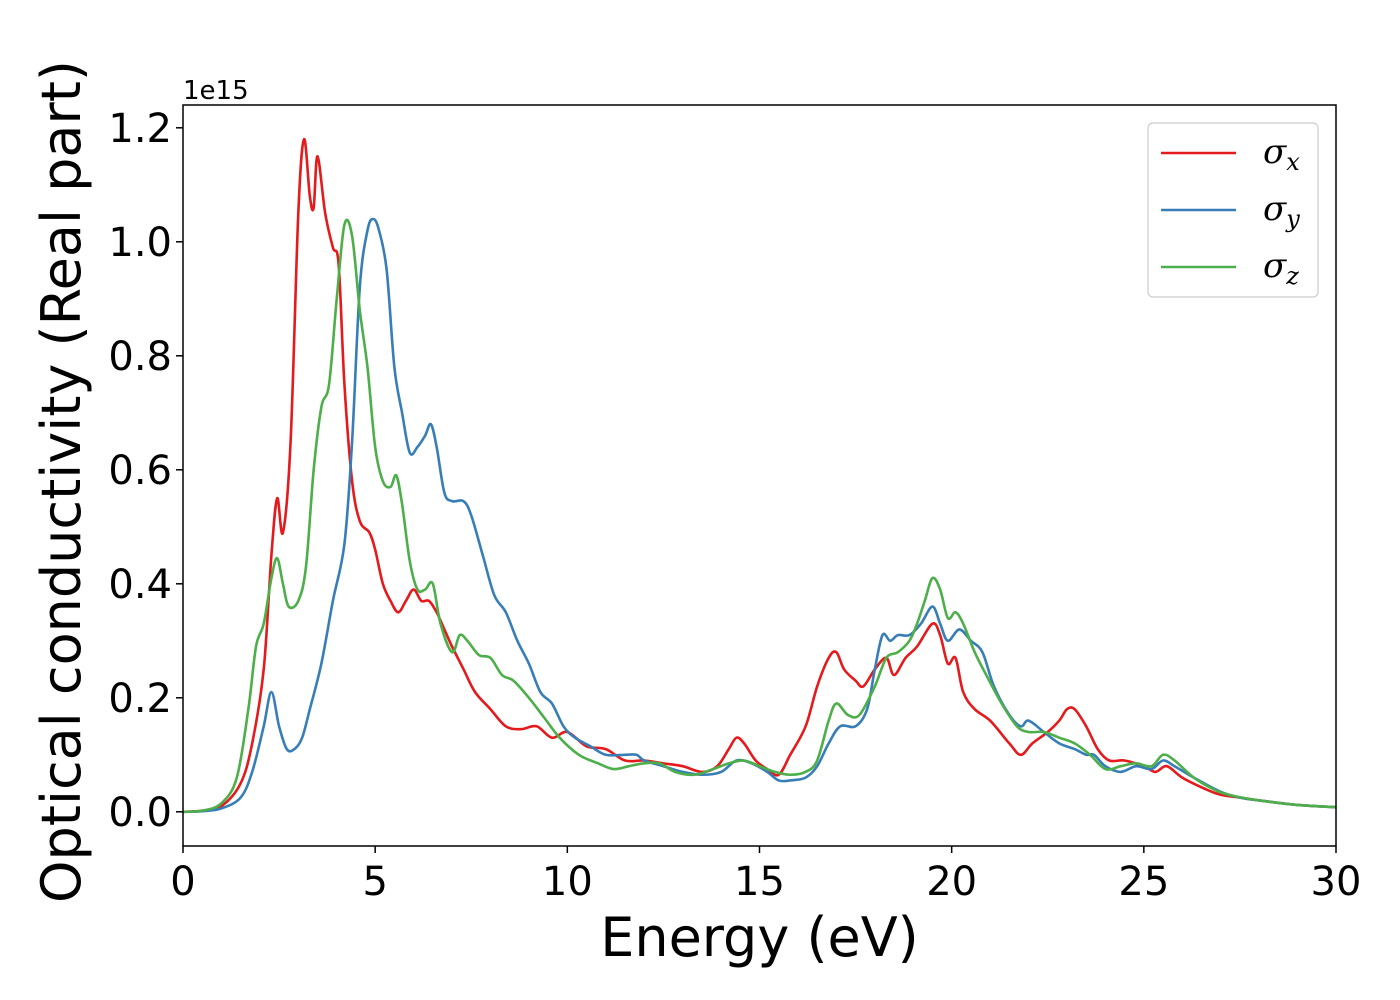 Image resolution: width=1400 pixels, height=1000 pixels. Describe the element at coordinates (140, 585) in the screenshot. I see `y-tick-label: 0.4` at that location.